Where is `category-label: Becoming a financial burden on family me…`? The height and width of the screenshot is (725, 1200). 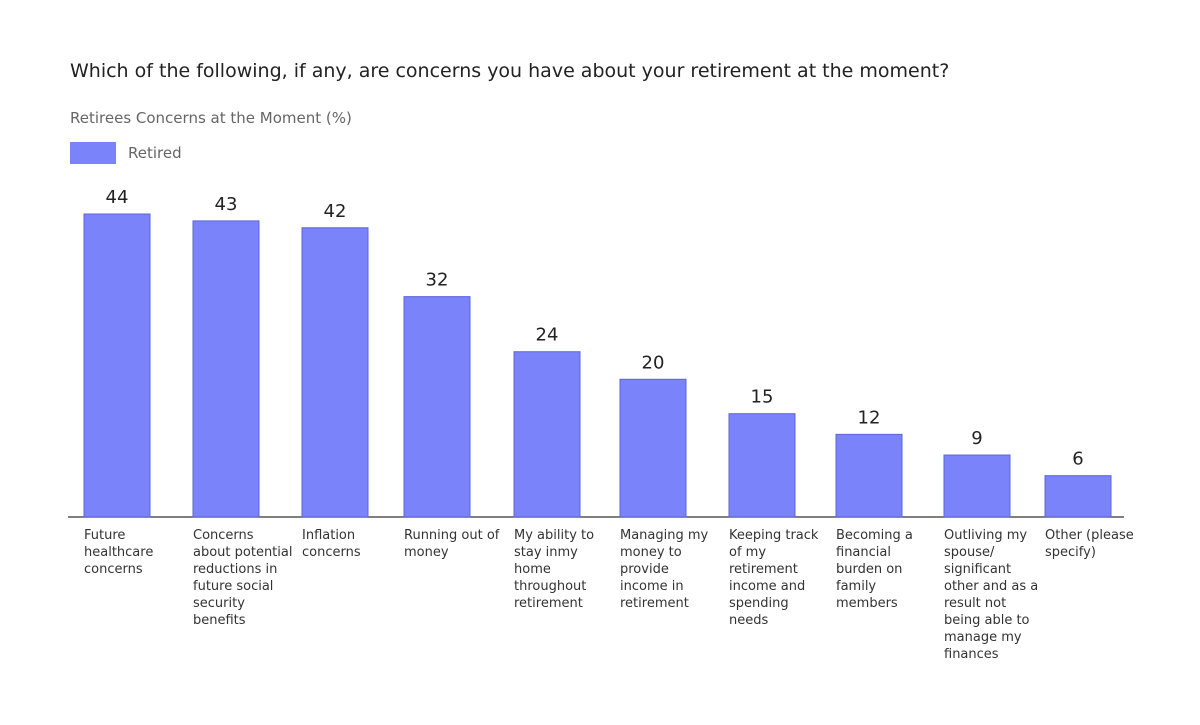
category-label: Becoming a financial burden on family me… is located at coordinates (874, 569).